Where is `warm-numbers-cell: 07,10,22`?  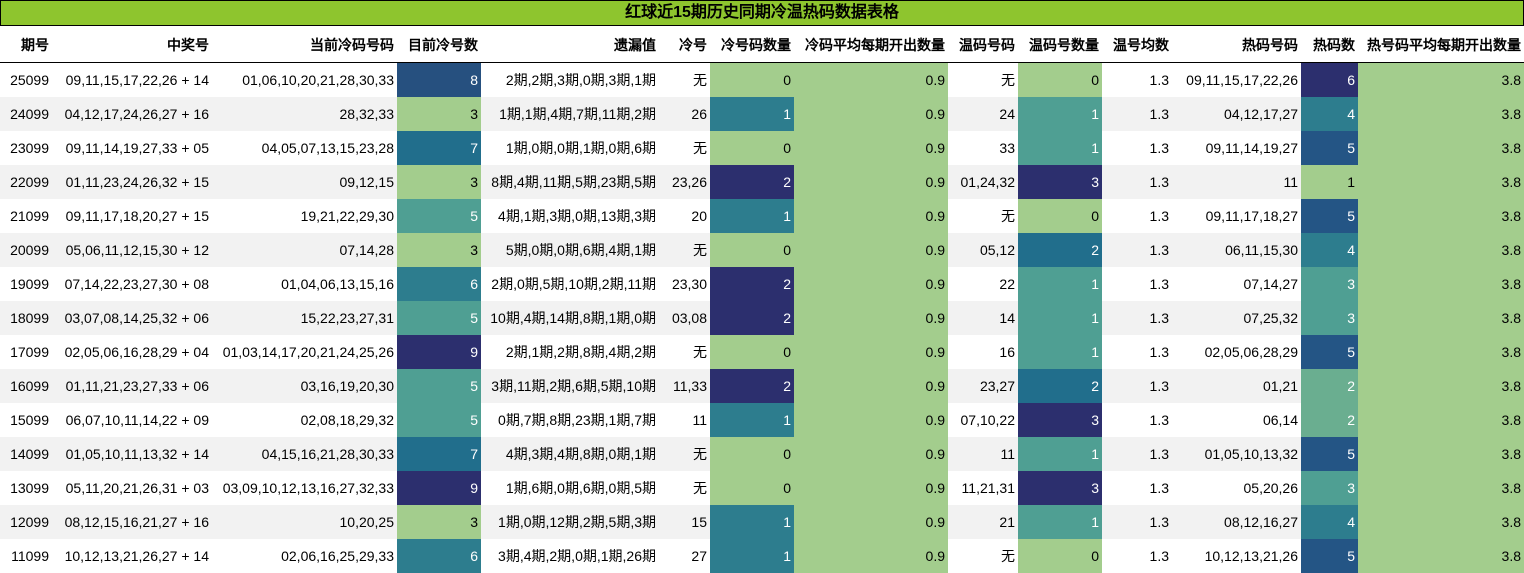
warm-numbers-cell: 07,10,22 is located at coordinates (983, 420).